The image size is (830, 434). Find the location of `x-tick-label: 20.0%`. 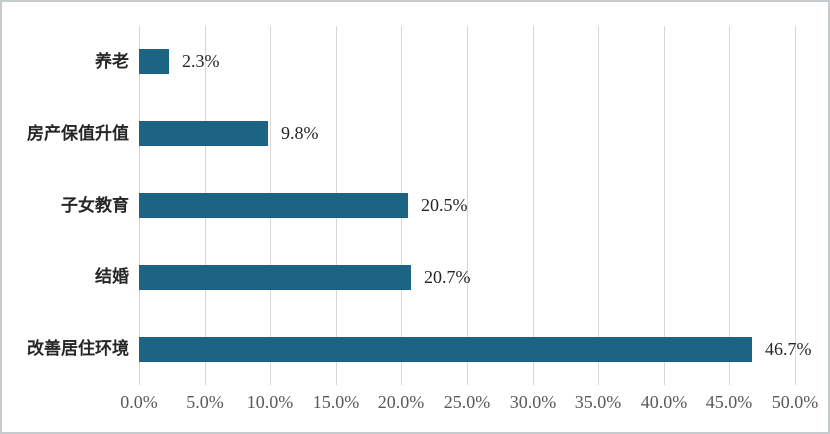

x-tick-label: 20.0% is located at coordinates (401, 402).